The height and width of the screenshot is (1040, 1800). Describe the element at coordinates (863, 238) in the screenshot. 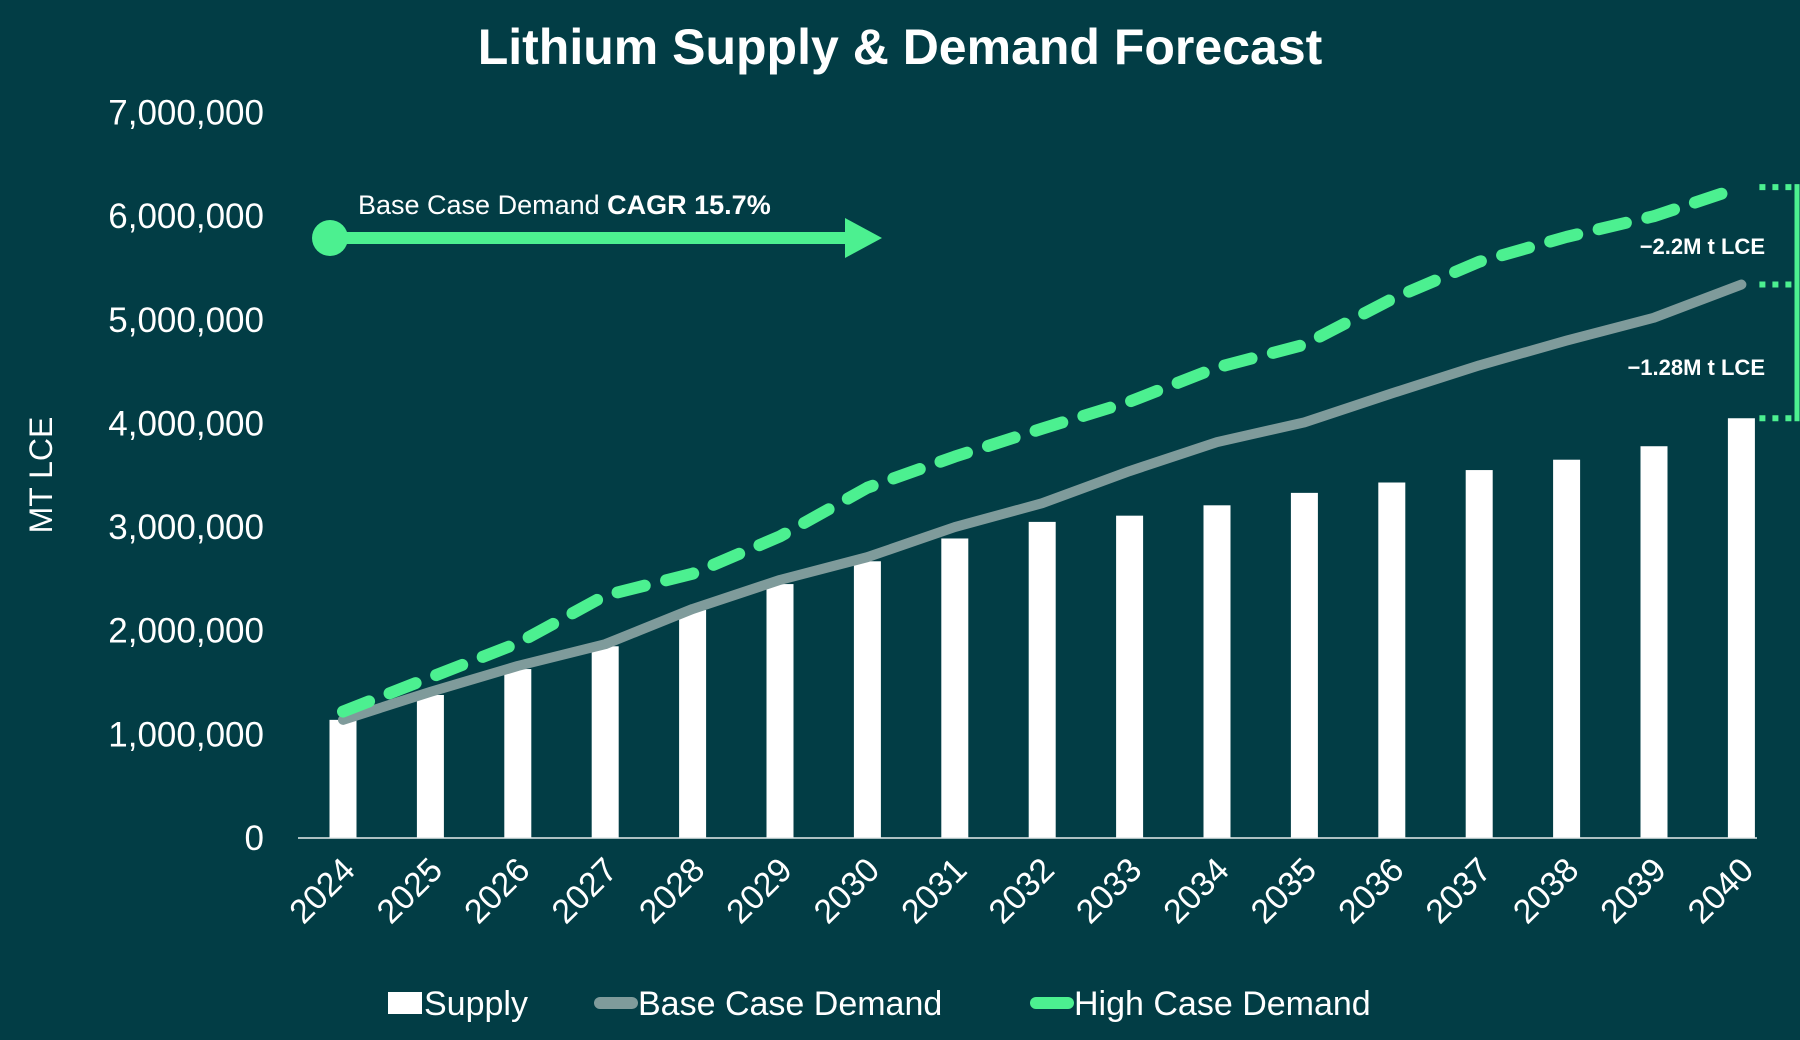

I see `cagr-arrow-head` at that location.